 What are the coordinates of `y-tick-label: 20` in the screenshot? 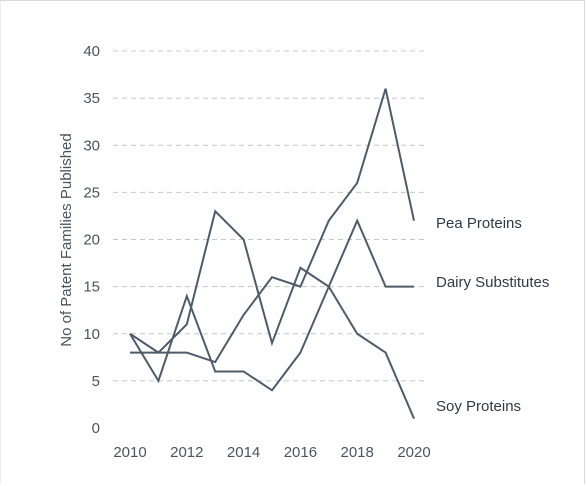 It's located at (91, 240).